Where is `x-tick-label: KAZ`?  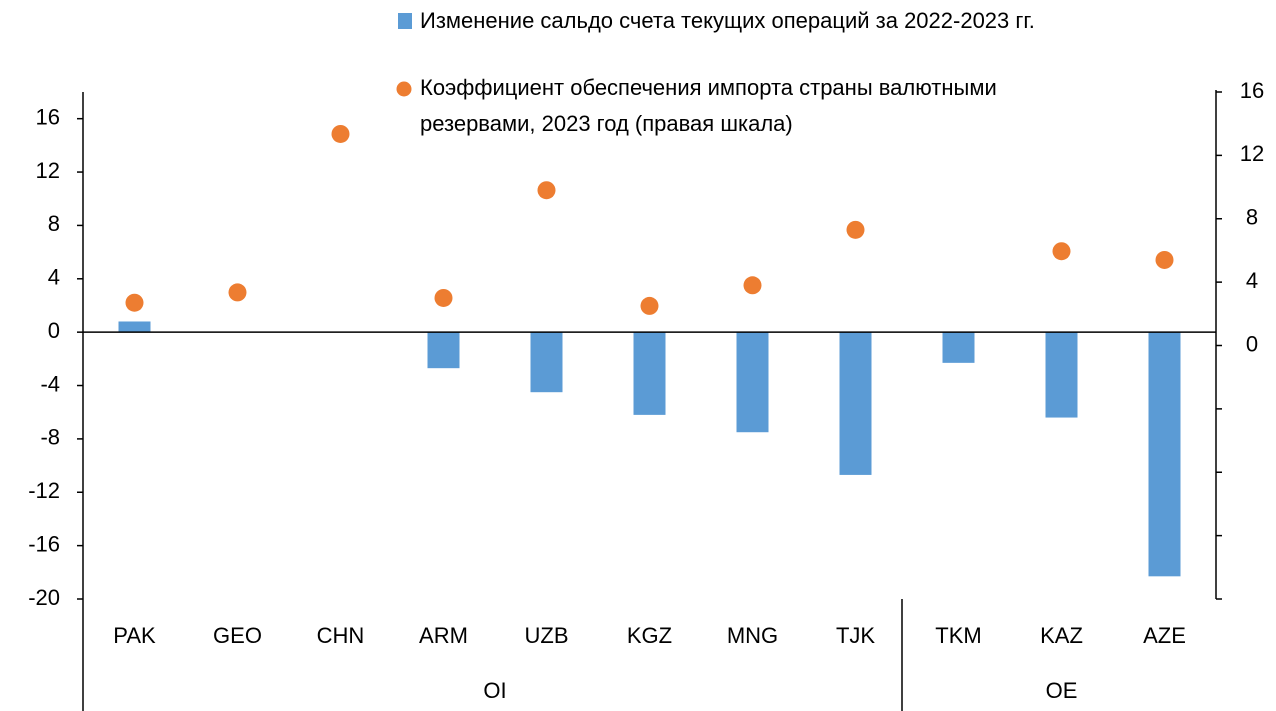 x-tick-label: KAZ is located at coordinates (1061, 635).